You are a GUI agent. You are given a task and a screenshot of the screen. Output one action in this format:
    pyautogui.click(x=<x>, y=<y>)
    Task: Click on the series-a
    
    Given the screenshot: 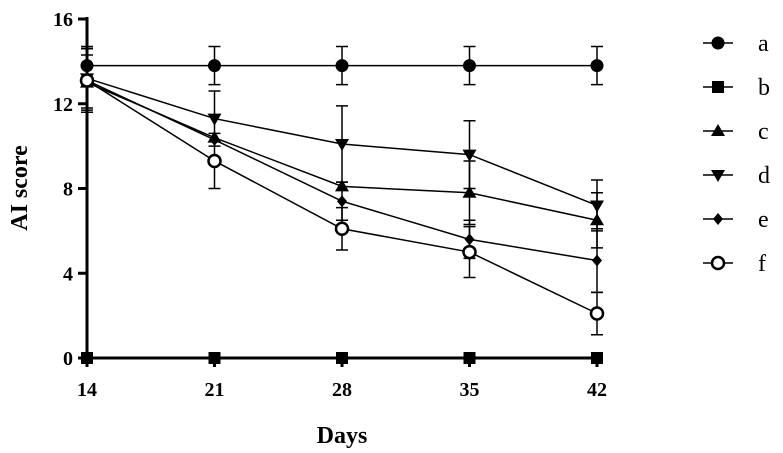 What is the action you would take?
    pyautogui.click(x=342, y=65)
    